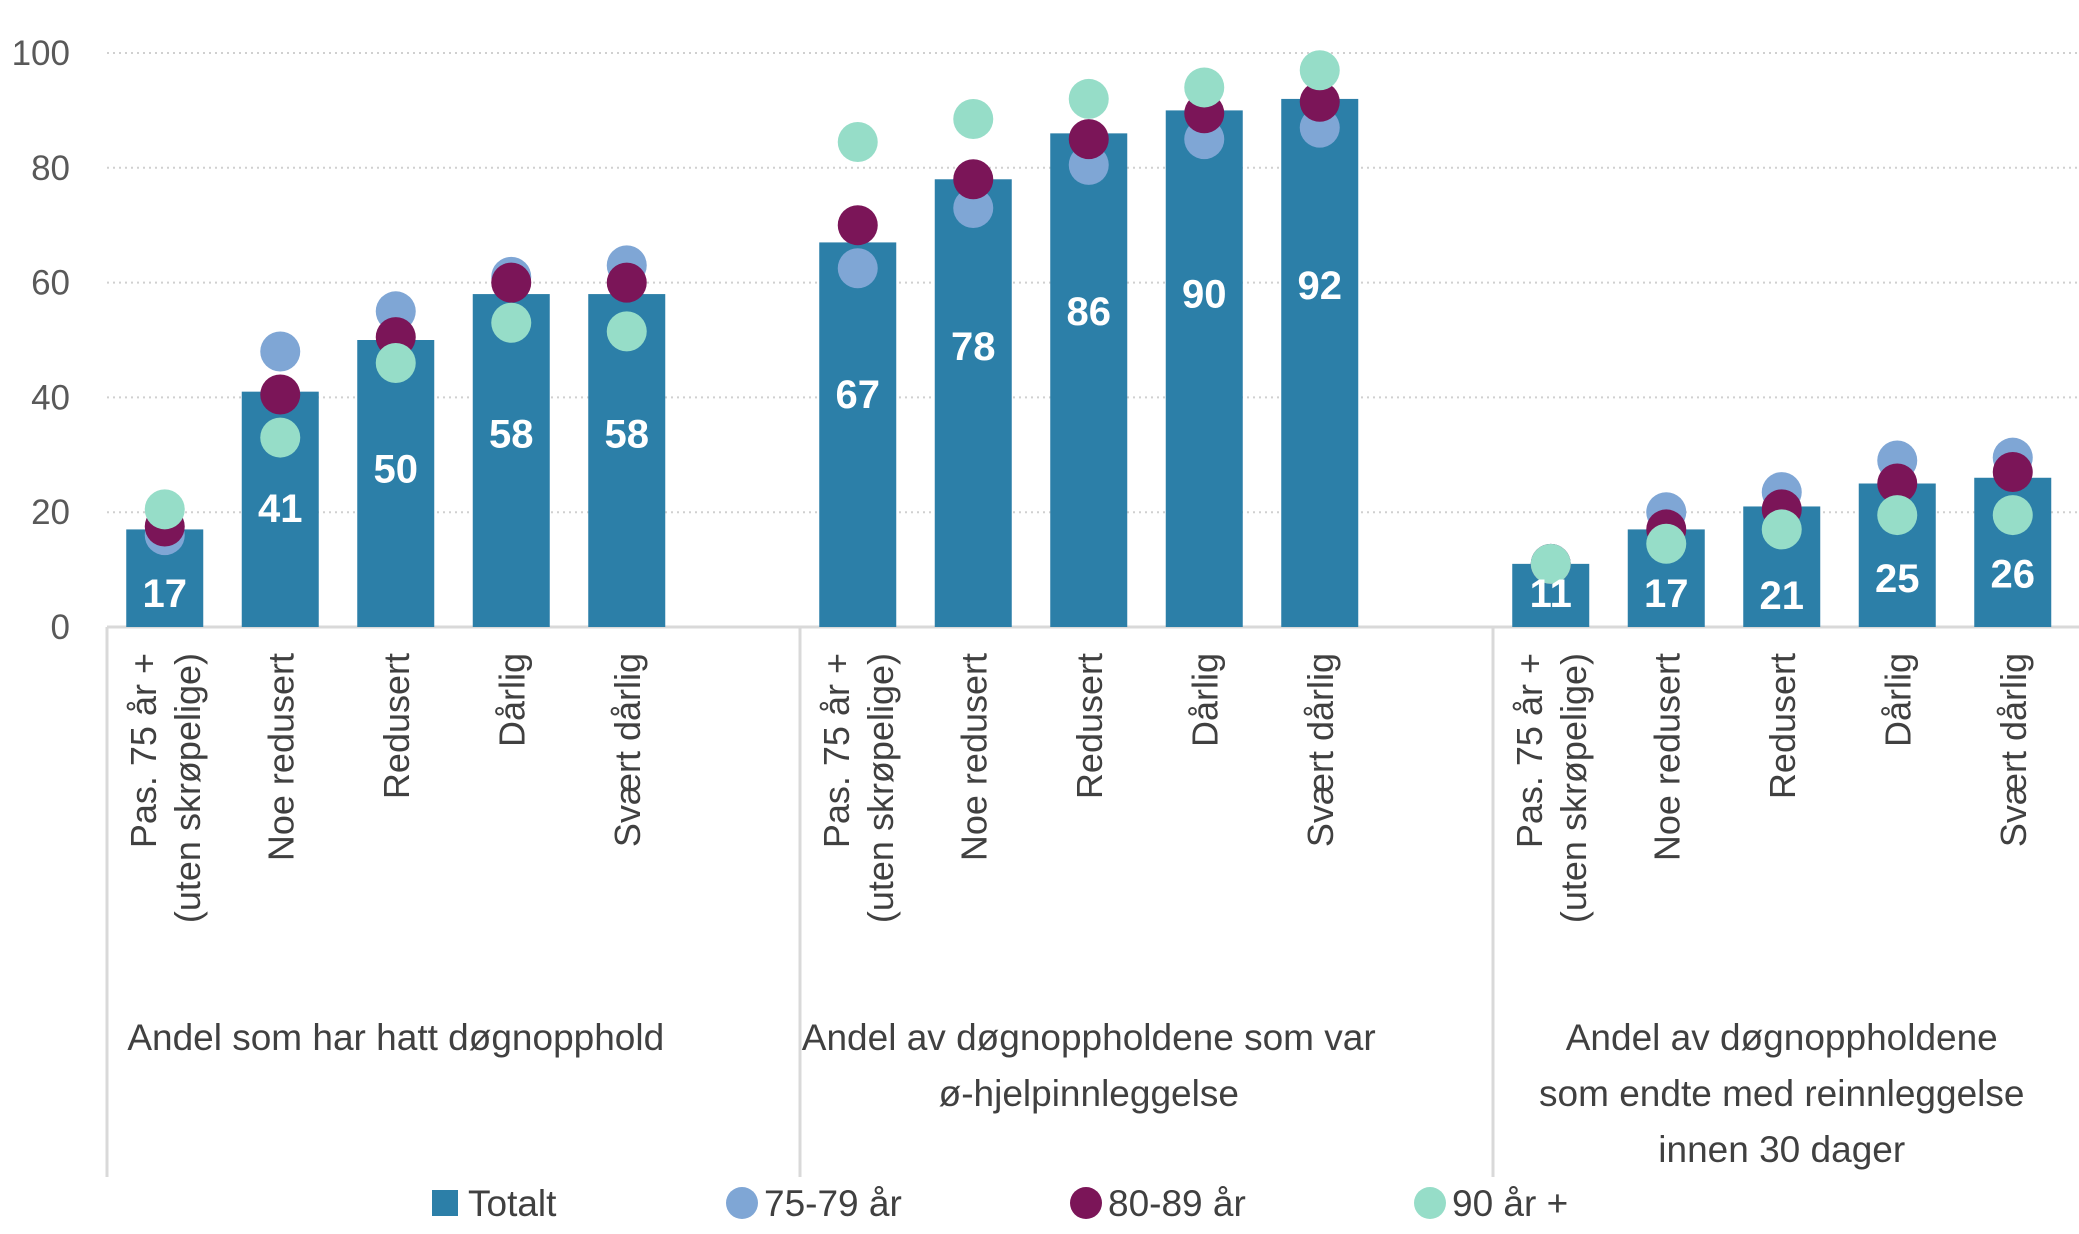 This screenshot has height=1234, width=2079. What do you see at coordinates (50, 512) in the screenshot?
I see `y-tick-label: 20` at bounding box center [50, 512].